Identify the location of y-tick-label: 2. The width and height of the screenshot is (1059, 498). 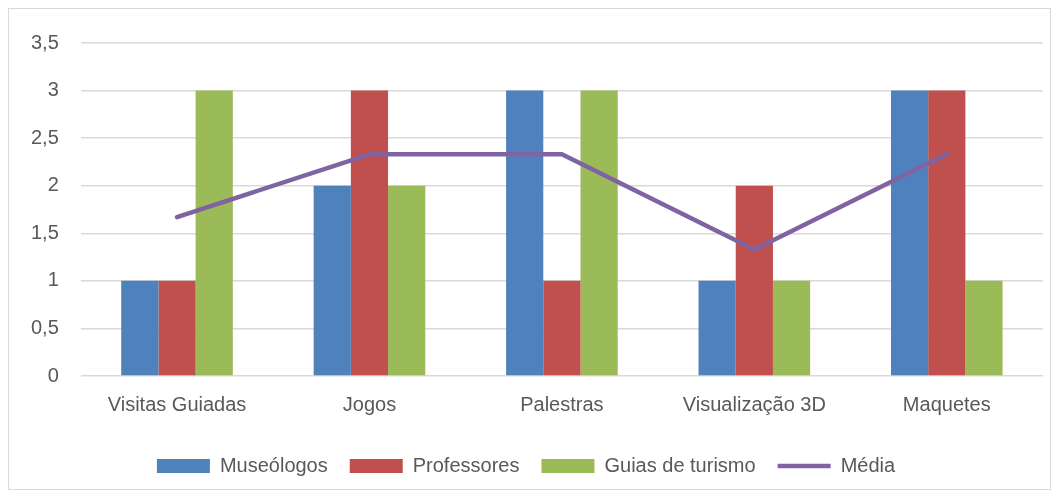
(53, 184).